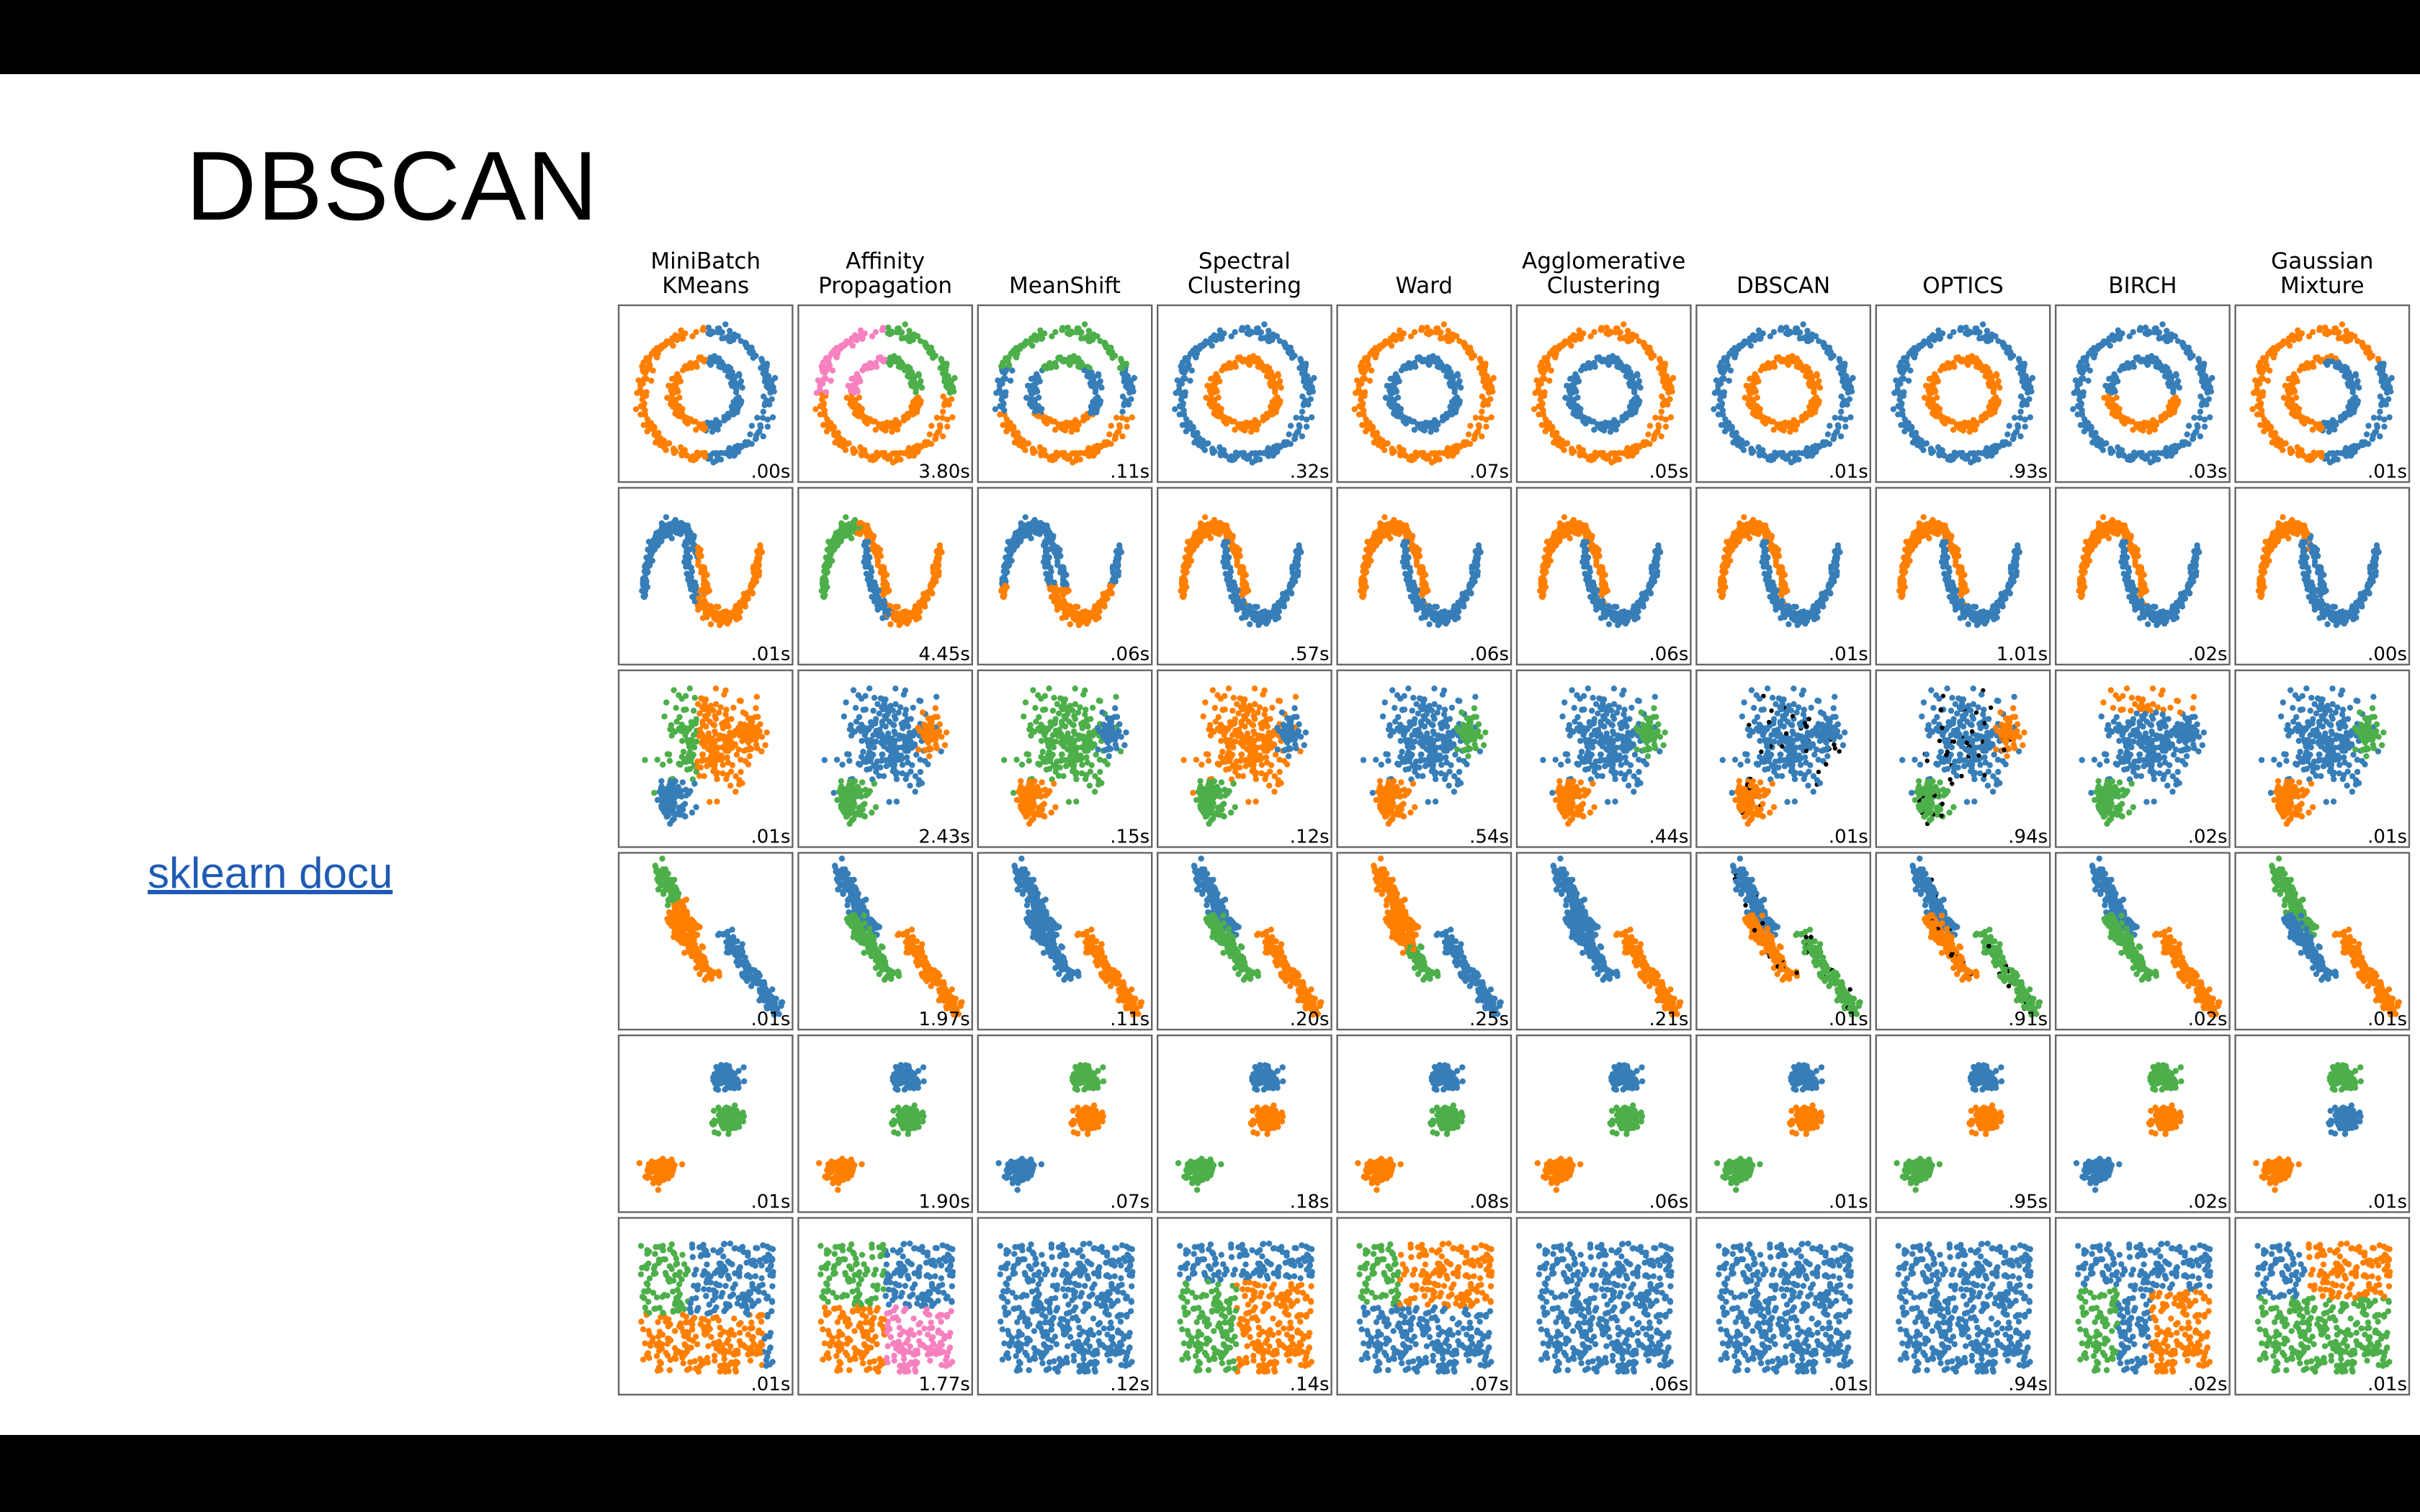 The height and width of the screenshot is (1512, 2420). Describe the element at coordinates (1783, 286) in the screenshot. I see `column-title-line: DBSCAN` at that location.